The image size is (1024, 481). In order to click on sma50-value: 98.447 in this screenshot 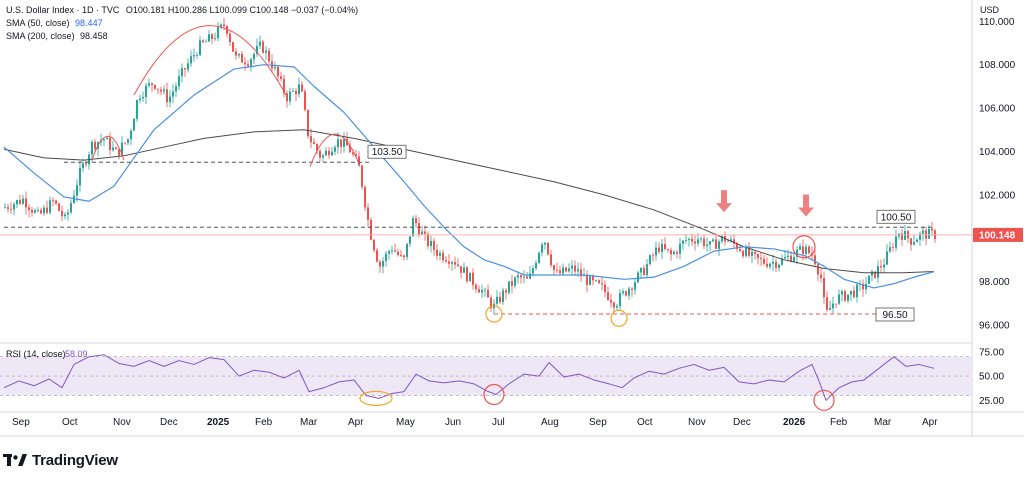, I will do `click(89, 23)`.